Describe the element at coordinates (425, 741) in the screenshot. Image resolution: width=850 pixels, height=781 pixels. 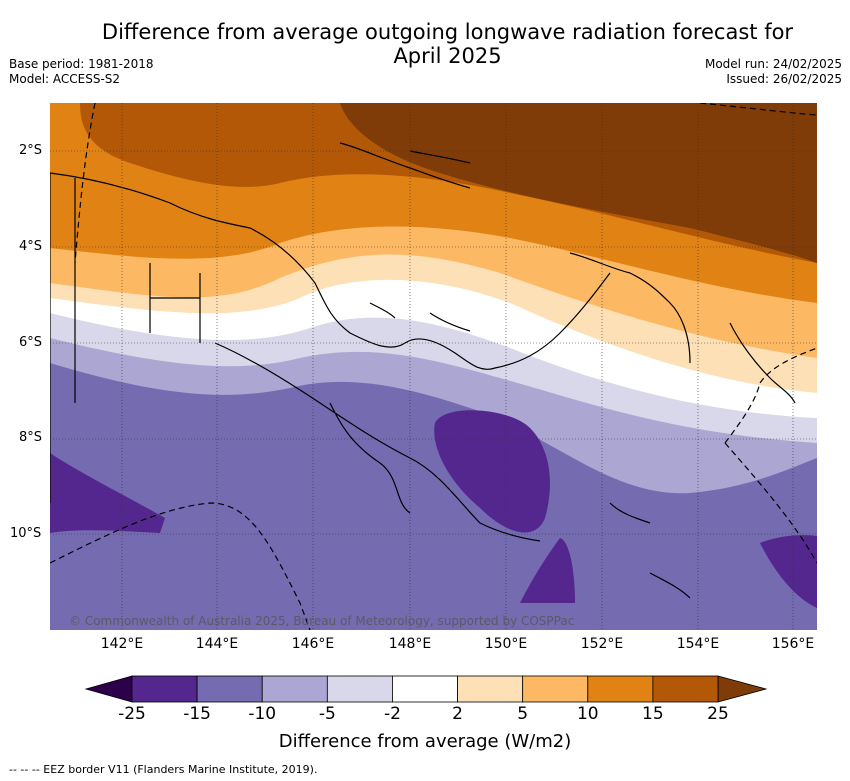
I see `colorbar-label: Difference from average (W/m2)` at that location.